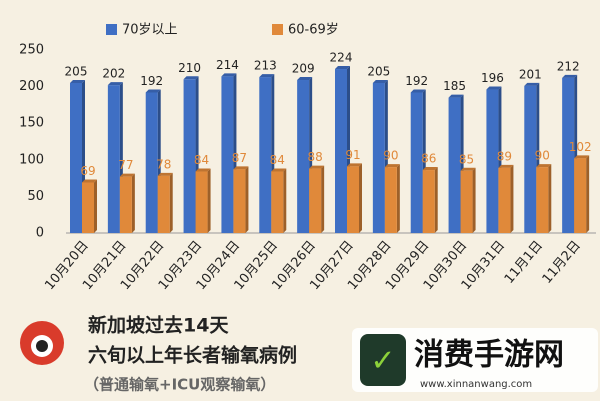 This screenshot has height=401, width=600. What do you see at coordinates (489, 355) in the screenshot?
I see `watermark-title: 消费手游网` at bounding box center [489, 355].